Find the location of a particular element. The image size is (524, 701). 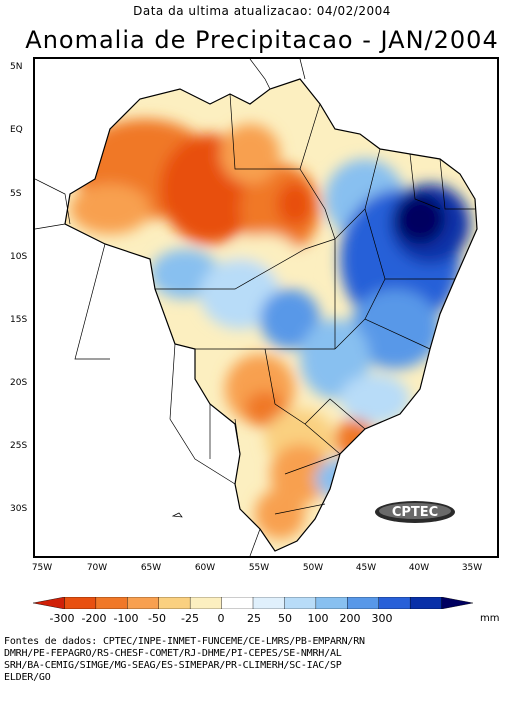

legend-tick: -200 is located at coordinates (94, 618).